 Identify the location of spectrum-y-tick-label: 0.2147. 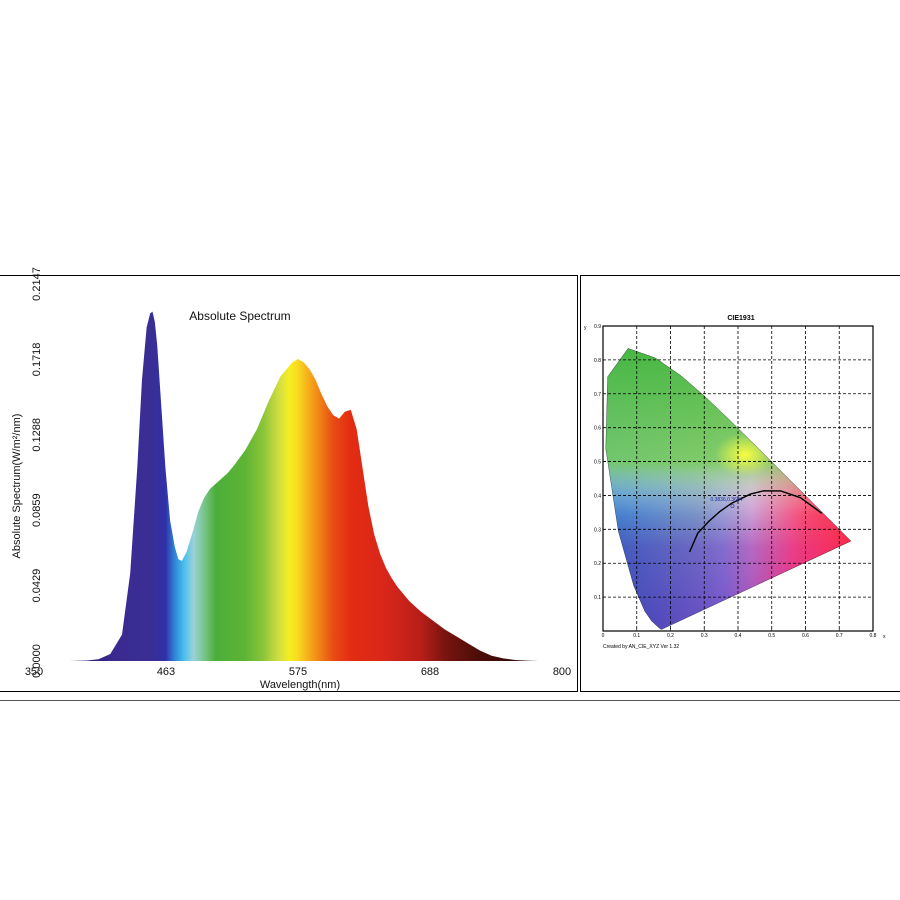
(37, 284).